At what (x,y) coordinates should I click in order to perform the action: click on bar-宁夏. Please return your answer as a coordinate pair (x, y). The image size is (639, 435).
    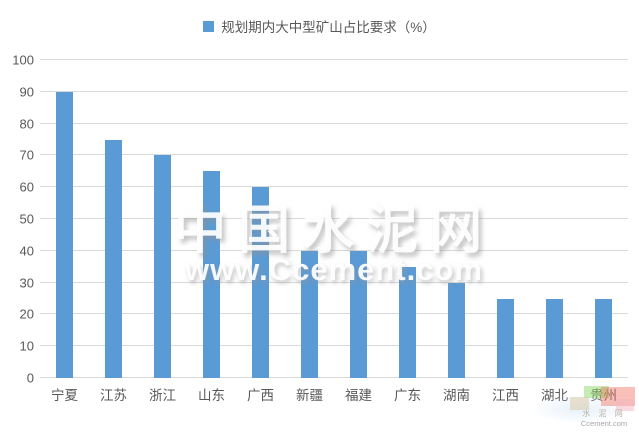
    Looking at the image, I should click on (64, 234).